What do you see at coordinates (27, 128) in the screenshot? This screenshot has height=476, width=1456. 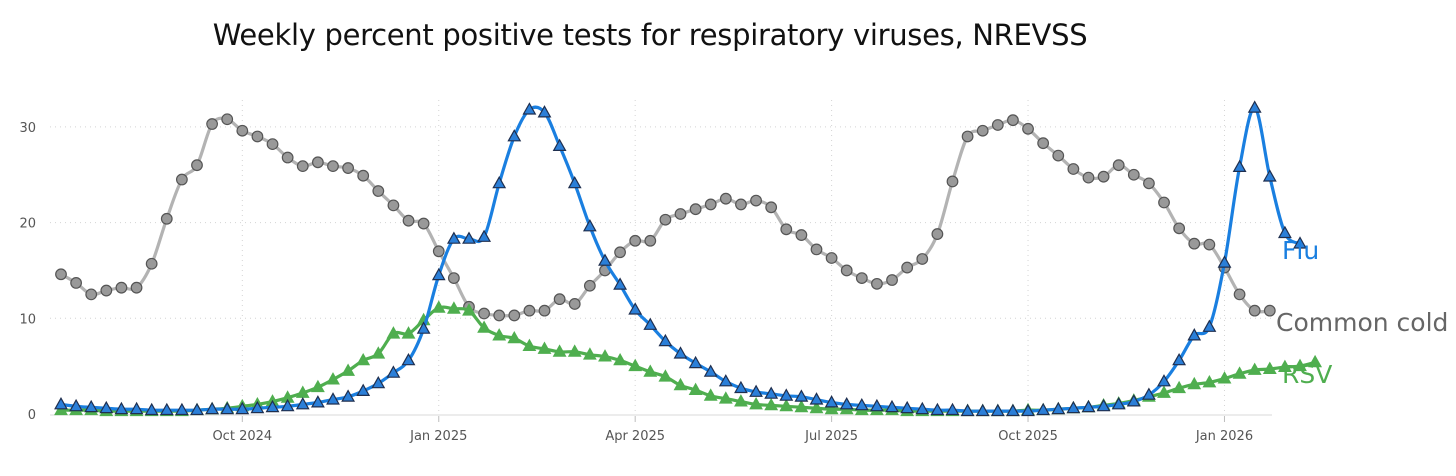 I see `y-tick-label: 30` at bounding box center [27, 128].